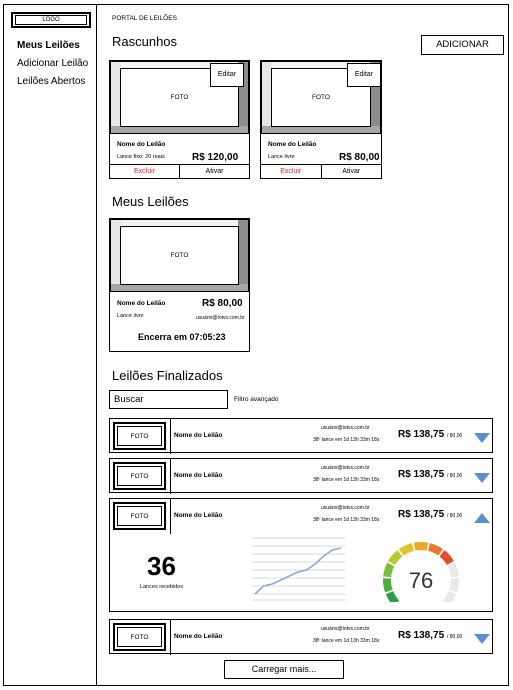 Image resolution: width=513 pixels, height=690 pixels. I want to click on portal-title: PORTAL DE LEILÕES, so click(144, 18).